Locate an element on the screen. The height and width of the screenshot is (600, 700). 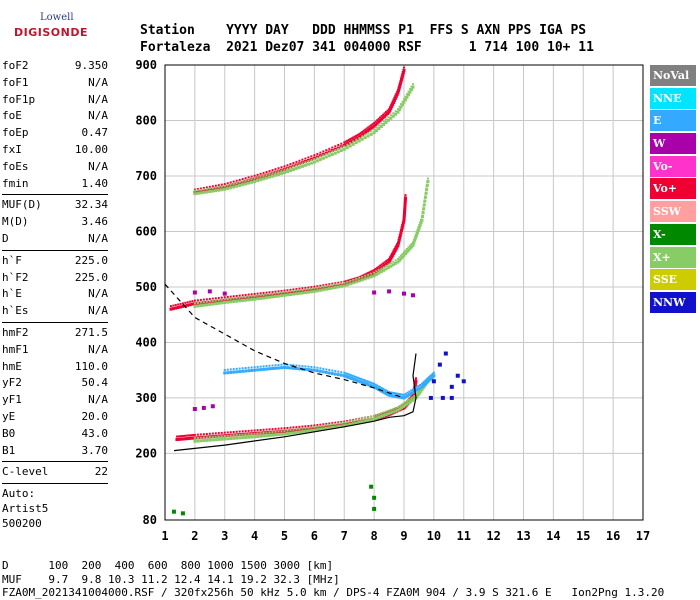
x-tick-label: 17 is located at coordinates (643, 536).